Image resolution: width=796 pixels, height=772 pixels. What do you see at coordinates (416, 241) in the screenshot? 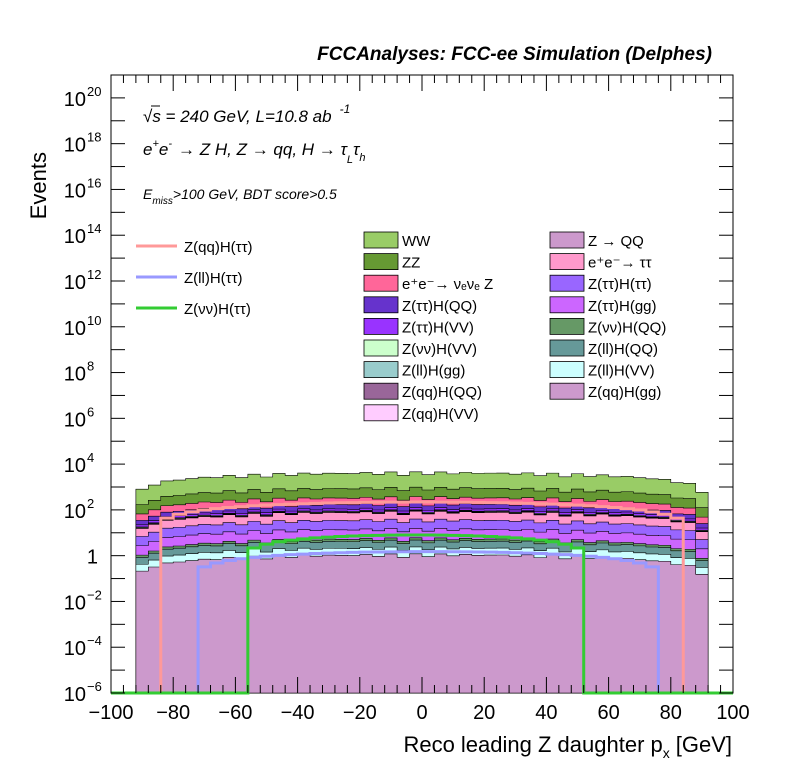
I see `legend-background-label: WW` at bounding box center [416, 241].